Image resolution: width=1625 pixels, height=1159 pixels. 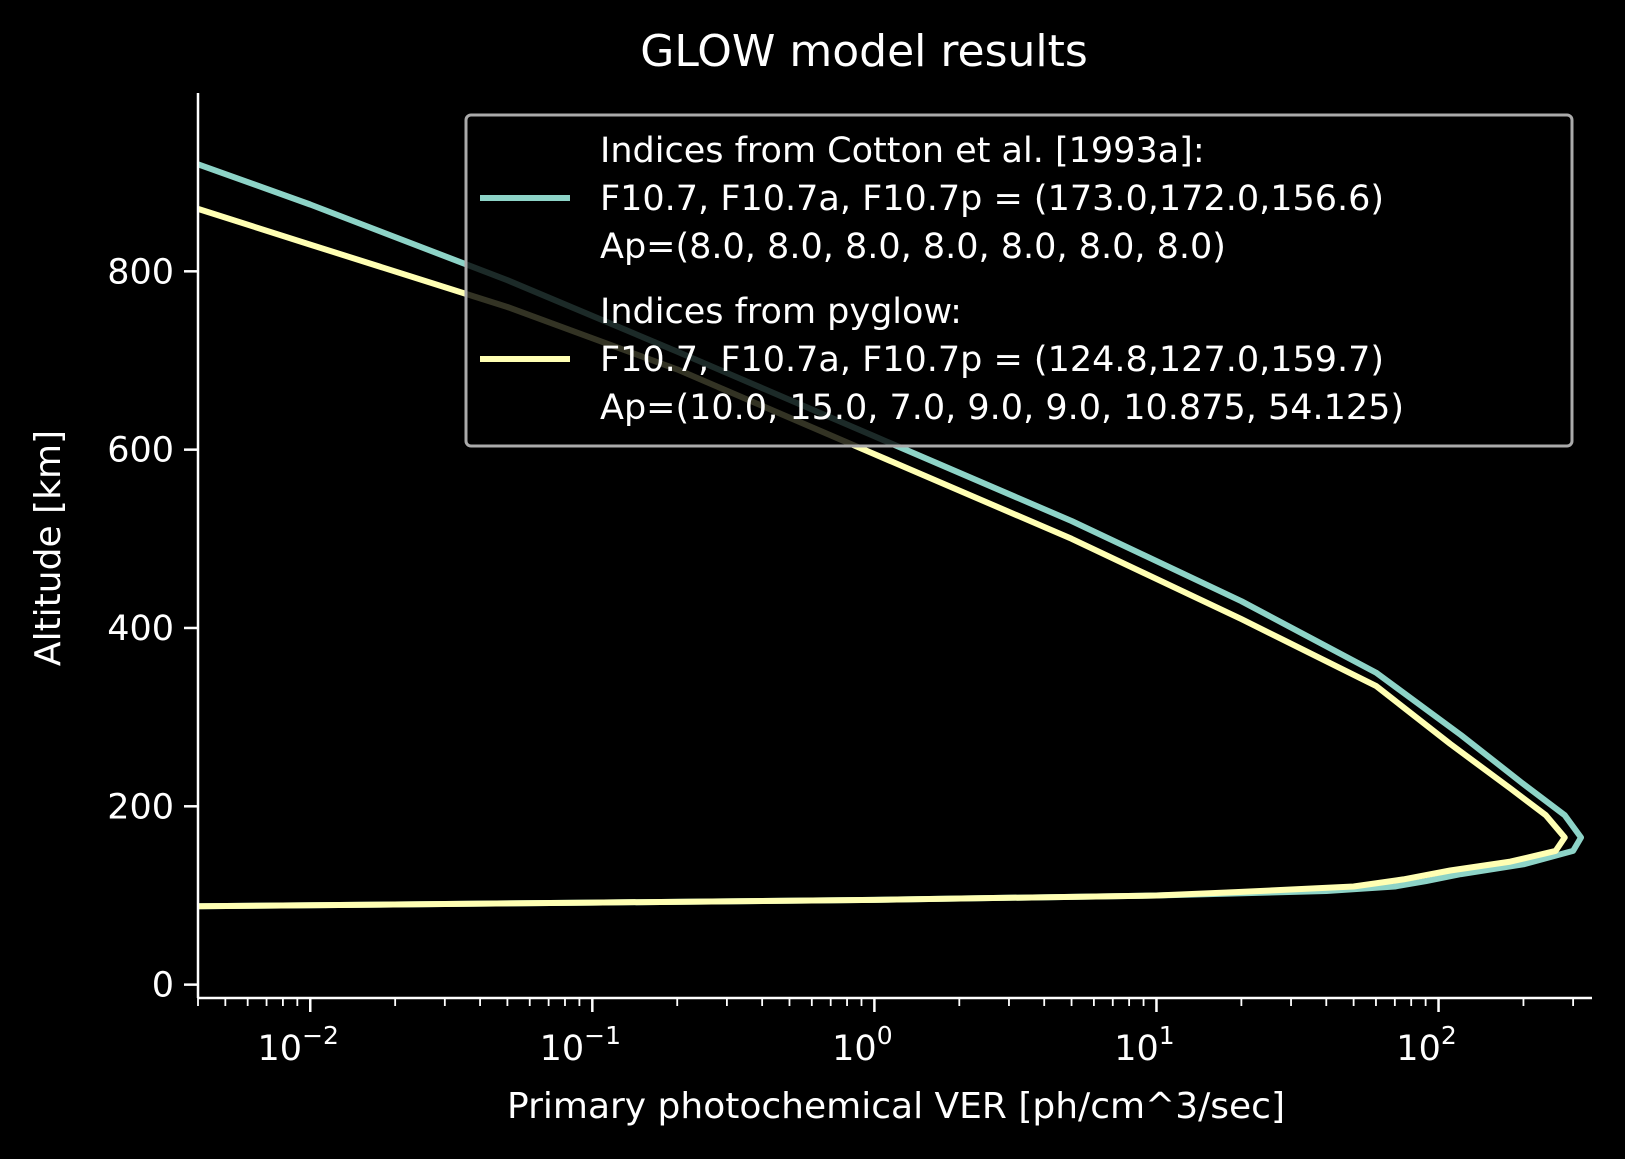 What do you see at coordinates (140, 451) in the screenshot?
I see `y-tick-label: 600` at bounding box center [140, 451].